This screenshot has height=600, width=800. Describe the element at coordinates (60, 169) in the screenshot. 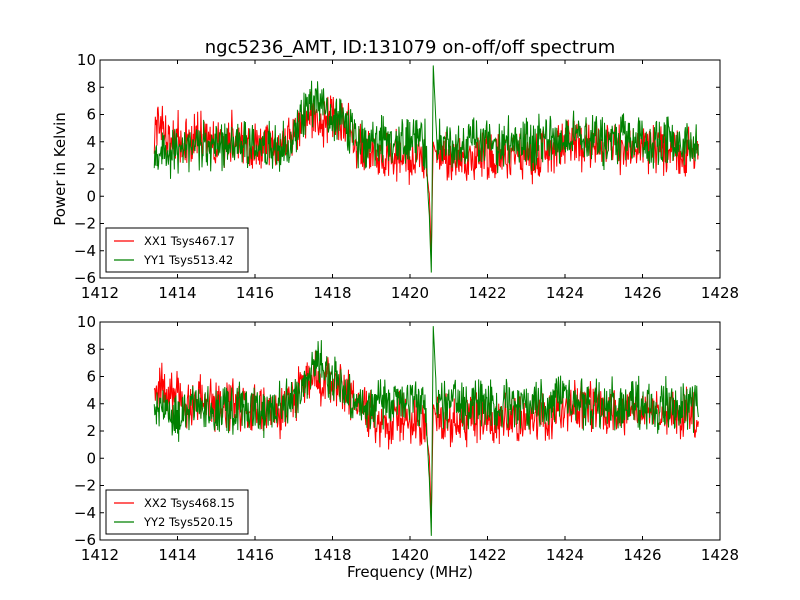

I see `y-axis-label: Power in Kelvin` at that location.